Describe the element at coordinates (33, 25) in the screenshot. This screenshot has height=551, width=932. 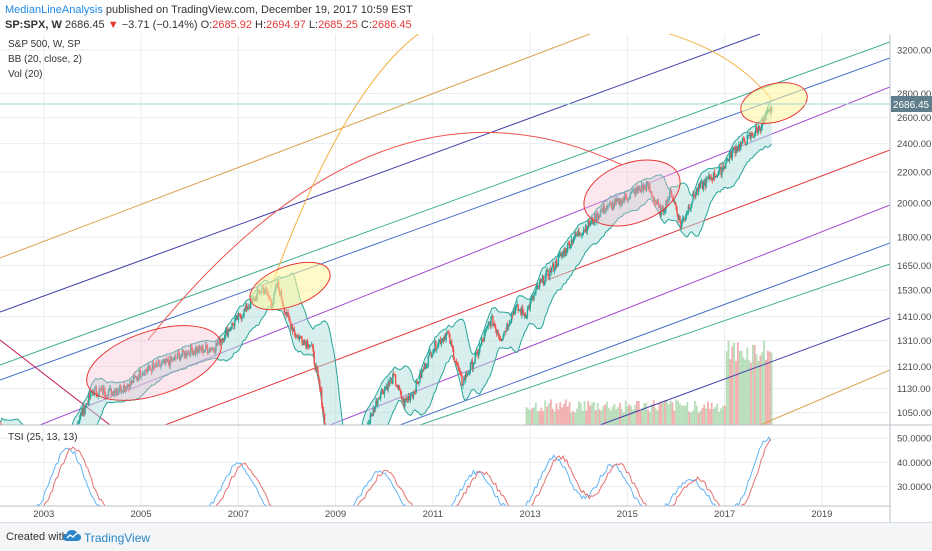
I see `symbol-label: SP:SPX, W` at that location.